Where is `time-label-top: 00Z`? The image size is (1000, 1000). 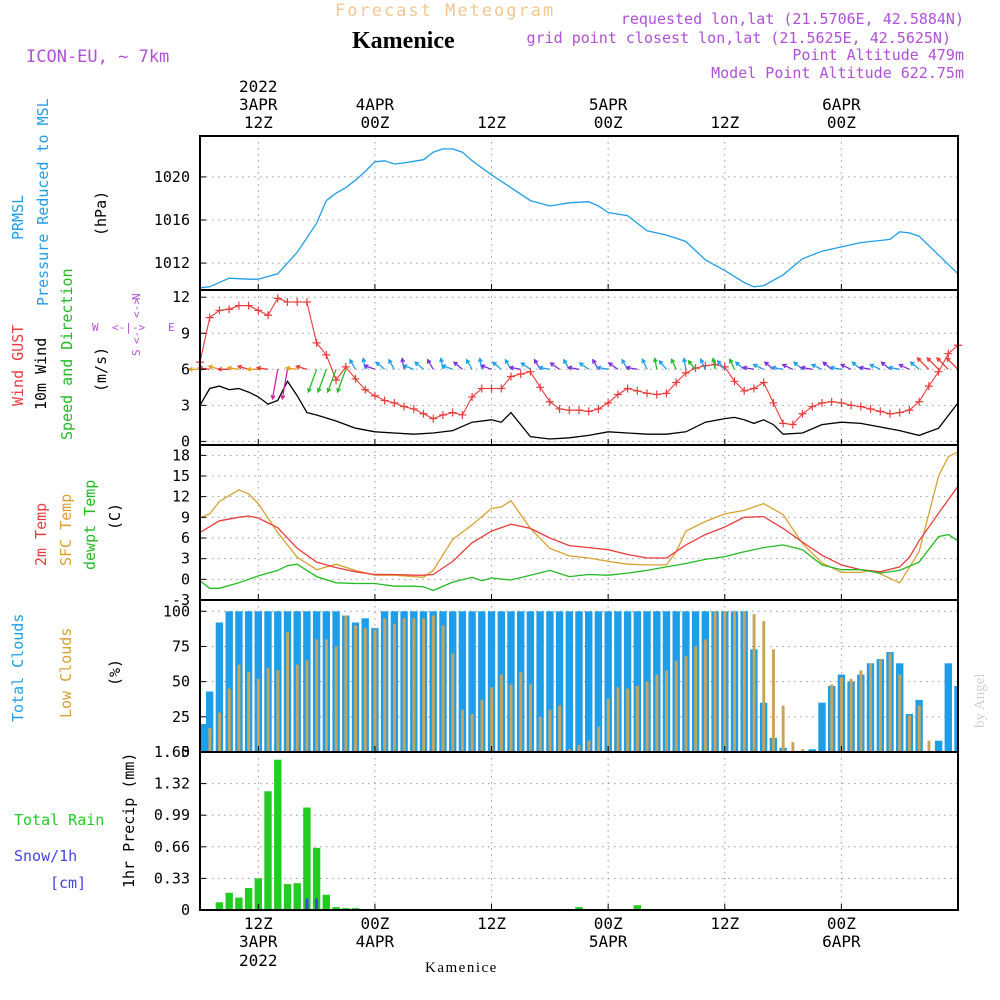 time-label-top: 00Z is located at coordinates (841, 122).